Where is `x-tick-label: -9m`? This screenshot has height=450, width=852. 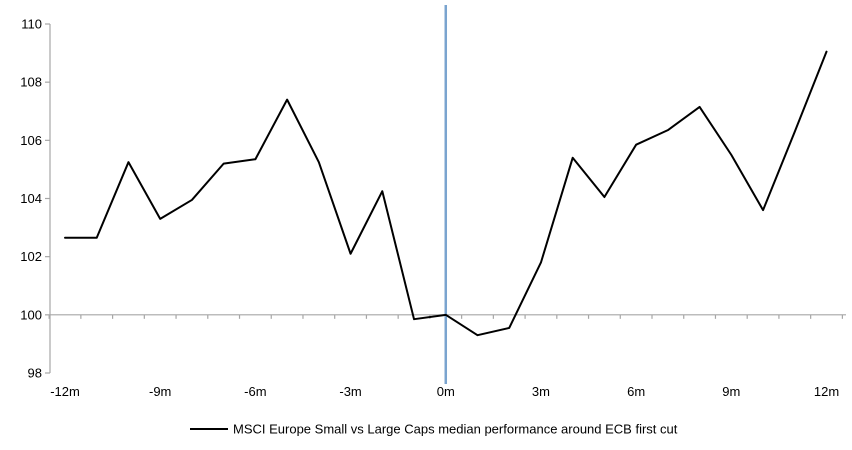 x-tick-label: -9m is located at coordinates (160, 391).